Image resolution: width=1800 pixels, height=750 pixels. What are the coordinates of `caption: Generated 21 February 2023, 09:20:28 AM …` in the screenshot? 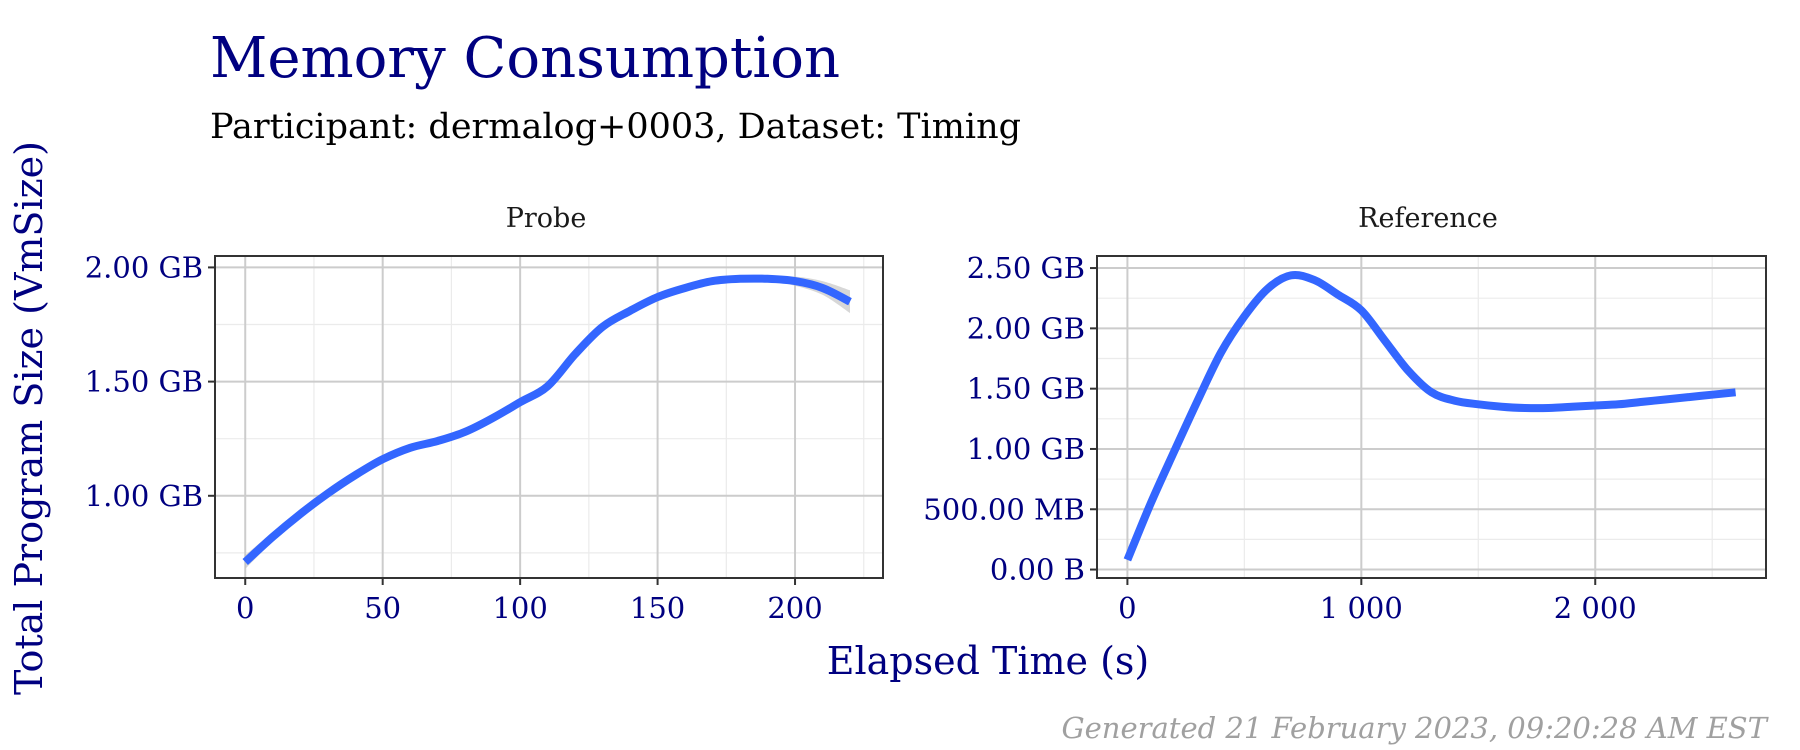 It's located at (1415, 728).